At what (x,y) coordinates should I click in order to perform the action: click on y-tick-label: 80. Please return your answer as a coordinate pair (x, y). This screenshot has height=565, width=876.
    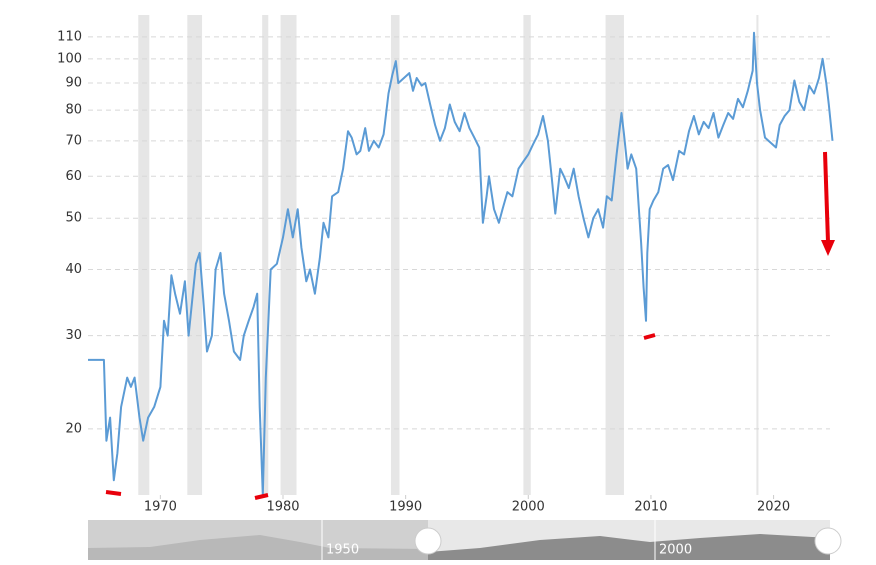
    Looking at the image, I should click on (73, 110).